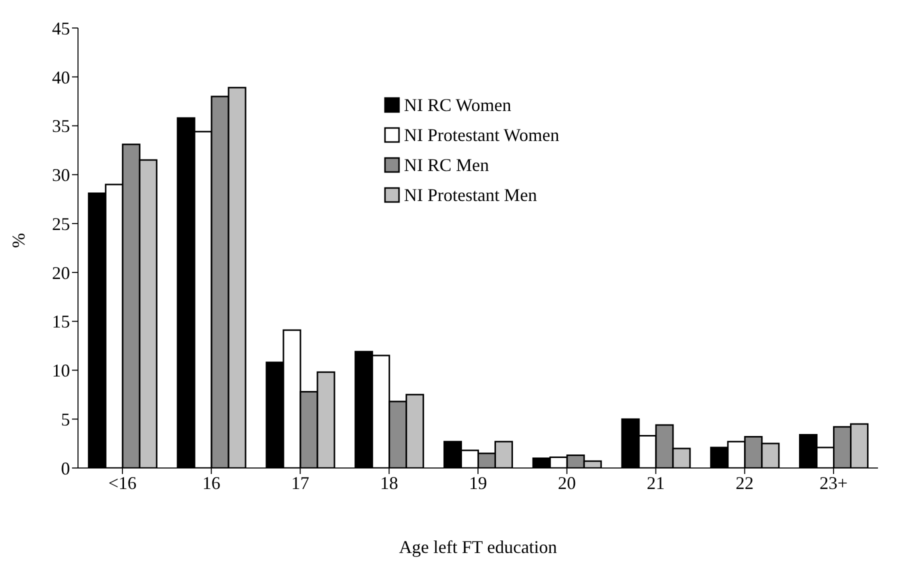 This screenshot has width=909, height=582. I want to click on y-tick-label: 35, so click(61, 126).